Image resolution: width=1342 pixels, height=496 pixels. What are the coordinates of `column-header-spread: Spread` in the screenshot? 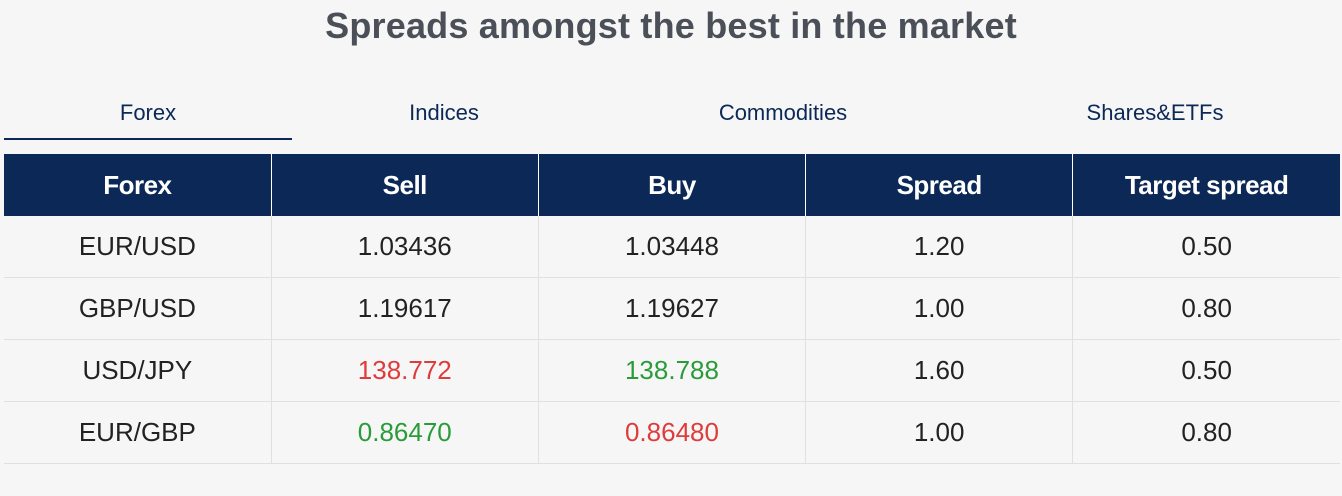 It's located at (939, 185).